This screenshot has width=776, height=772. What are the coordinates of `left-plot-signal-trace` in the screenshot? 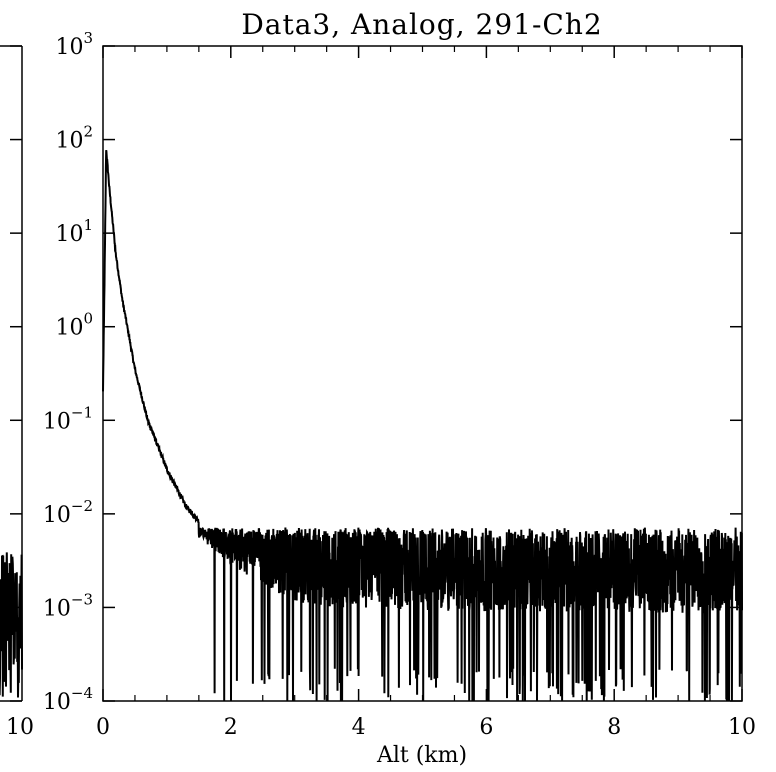 It's located at (11, 625).